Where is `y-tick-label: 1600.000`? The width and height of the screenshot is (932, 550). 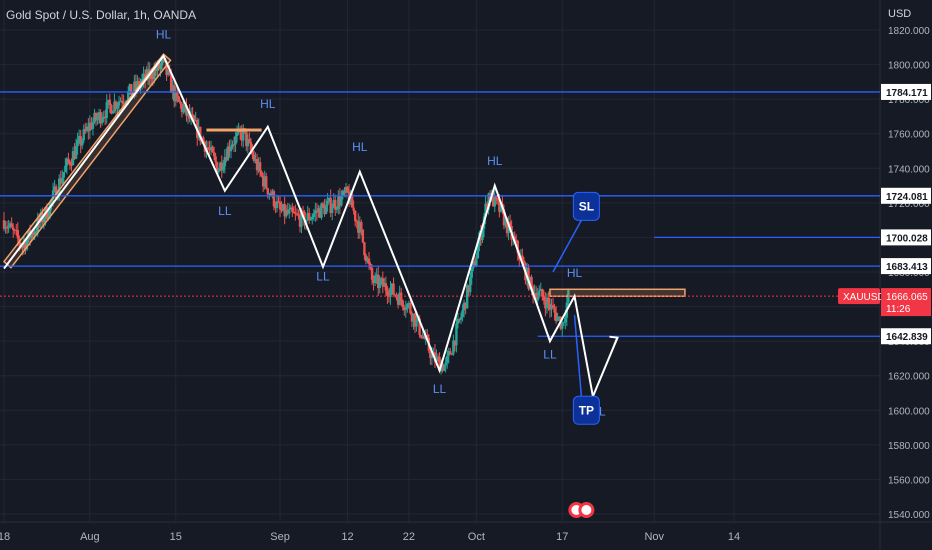 y-tick-label: 1600.000 is located at coordinates (909, 411).